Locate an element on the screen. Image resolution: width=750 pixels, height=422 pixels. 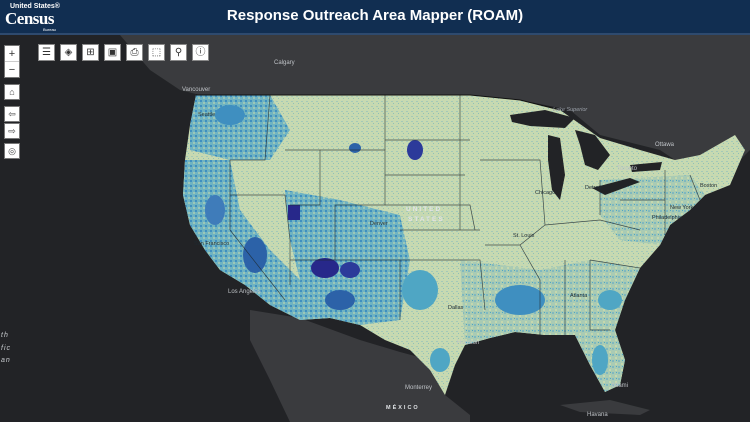
label-havana: Havana is located at coordinates (597, 415).